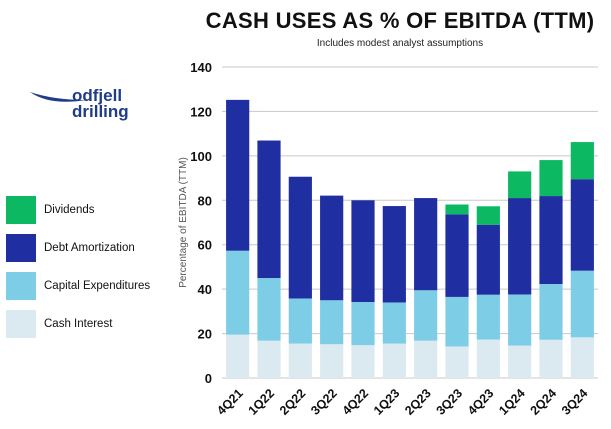  Describe the element at coordinates (89, 248) in the screenshot. I see `legend-label: Debt Amortization` at that location.